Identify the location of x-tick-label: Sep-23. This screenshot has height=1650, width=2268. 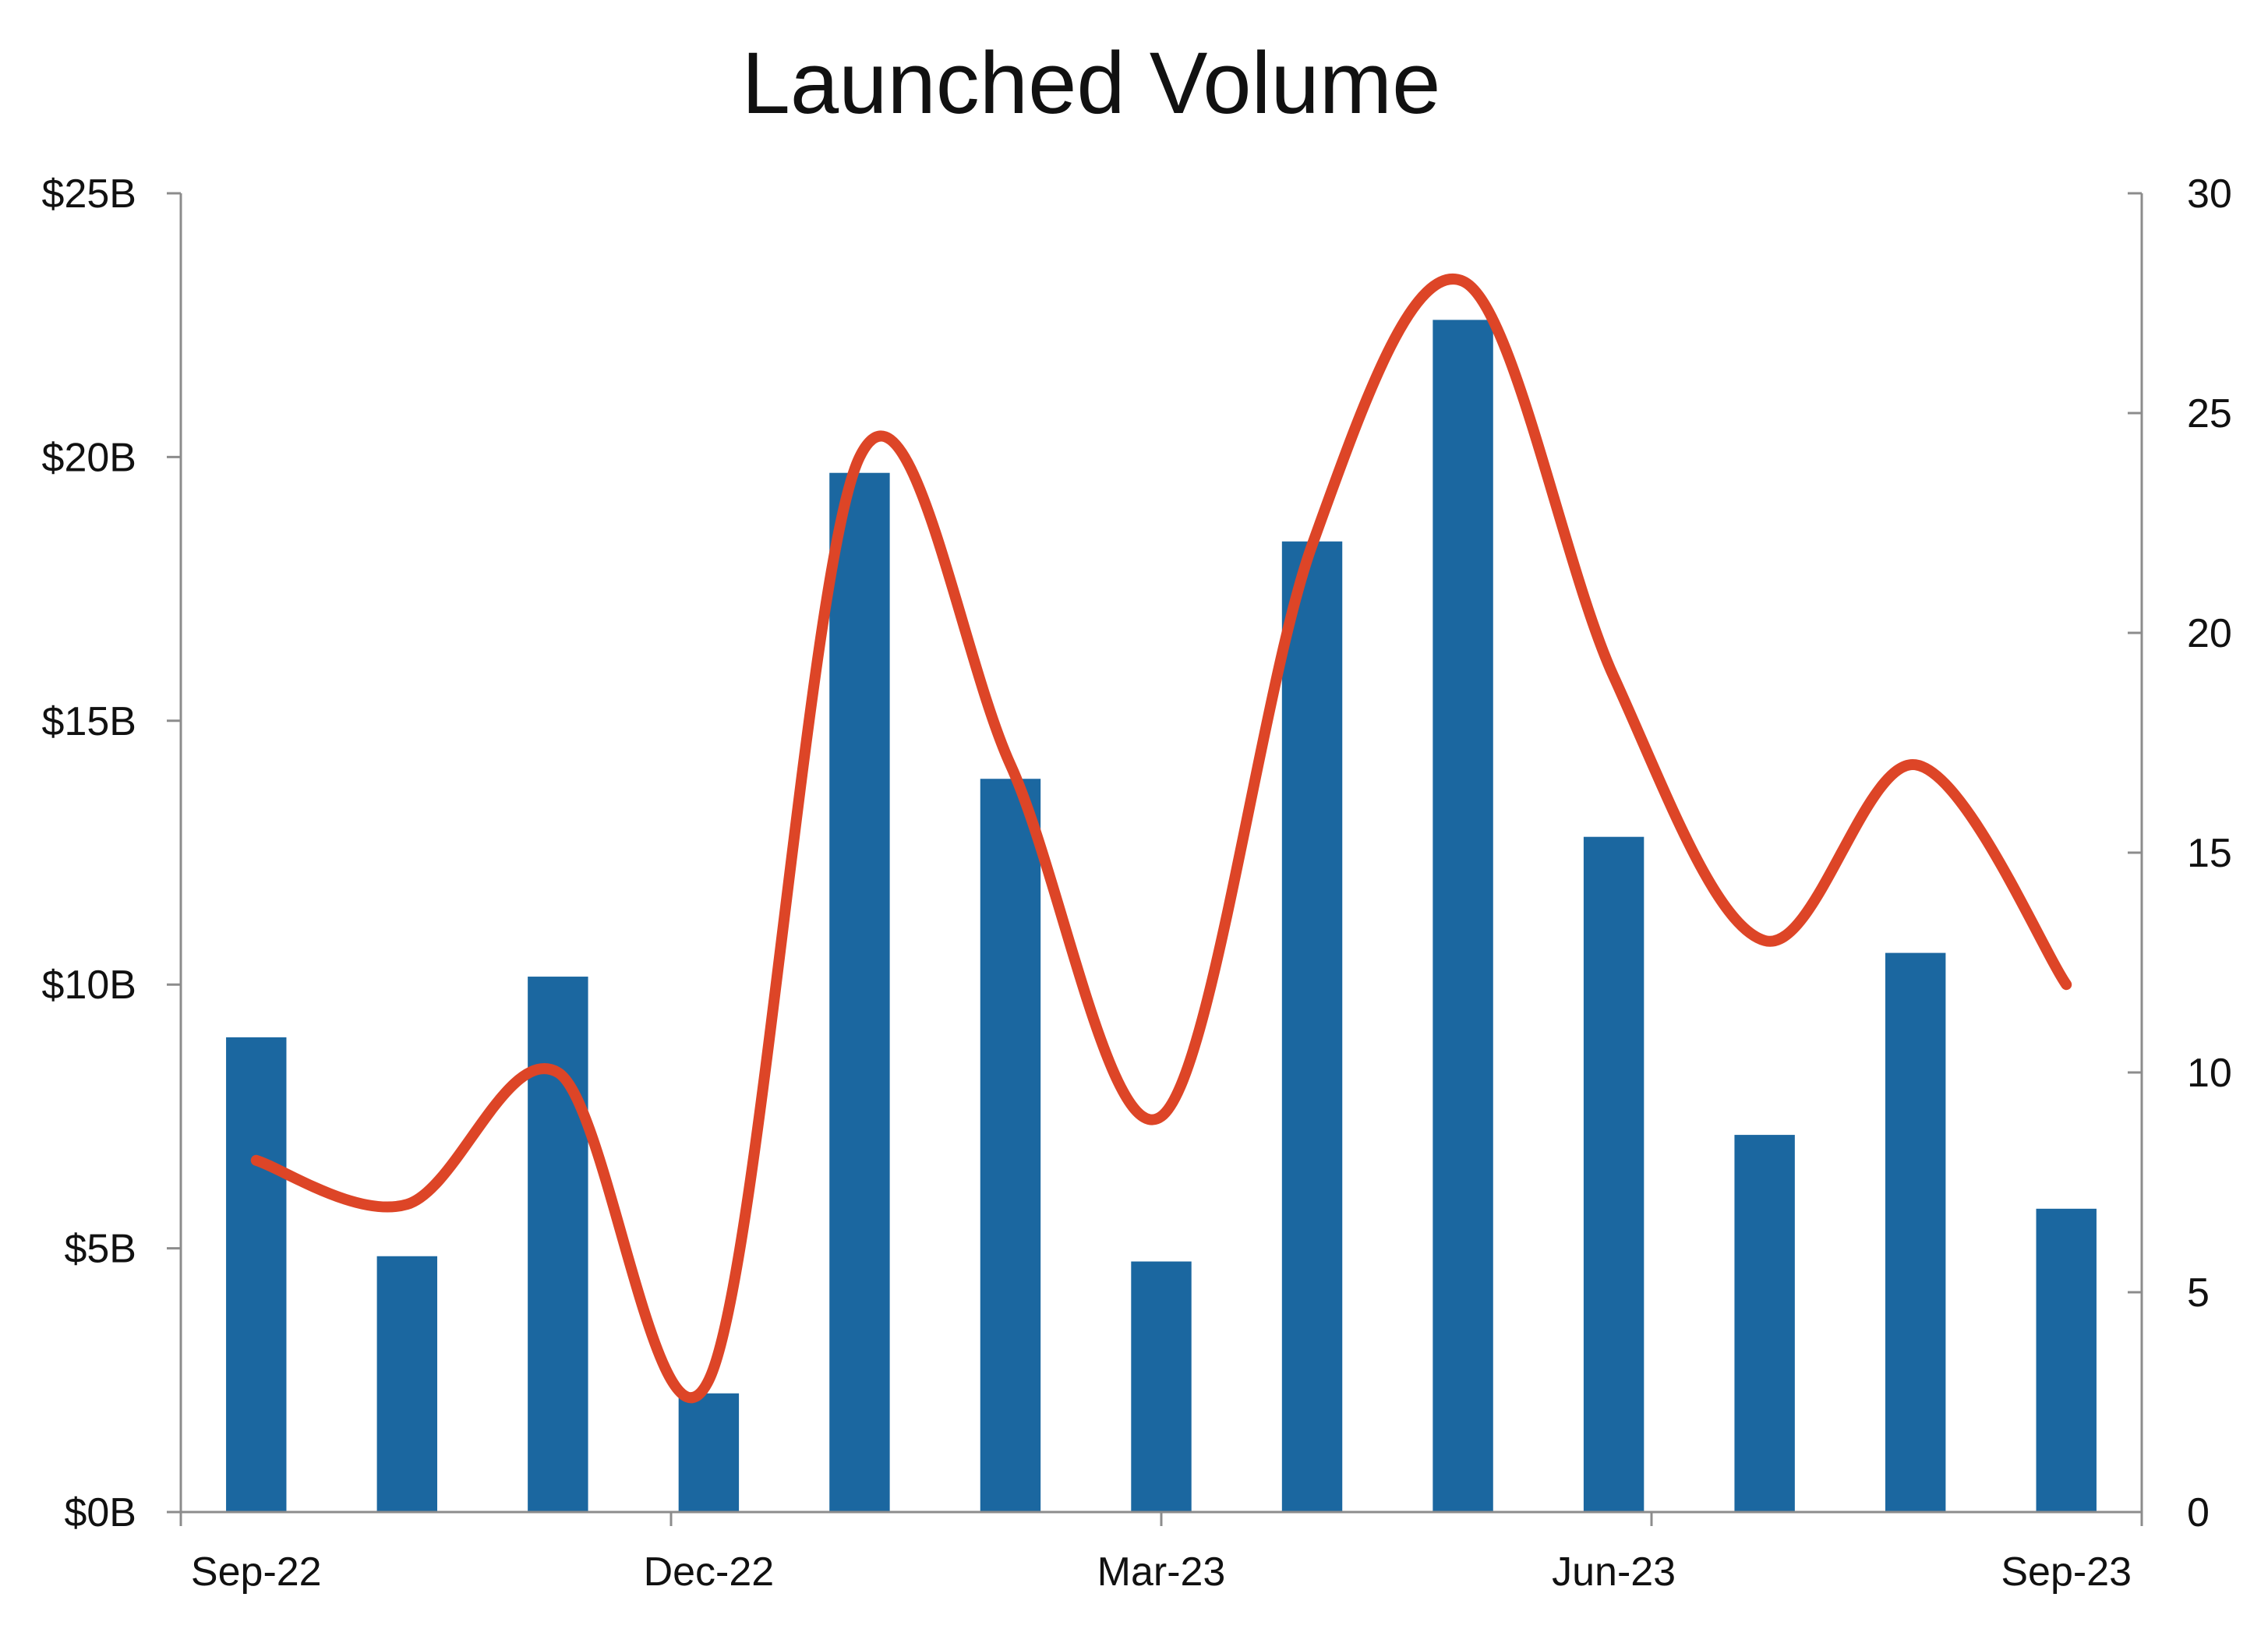
(2066, 1572).